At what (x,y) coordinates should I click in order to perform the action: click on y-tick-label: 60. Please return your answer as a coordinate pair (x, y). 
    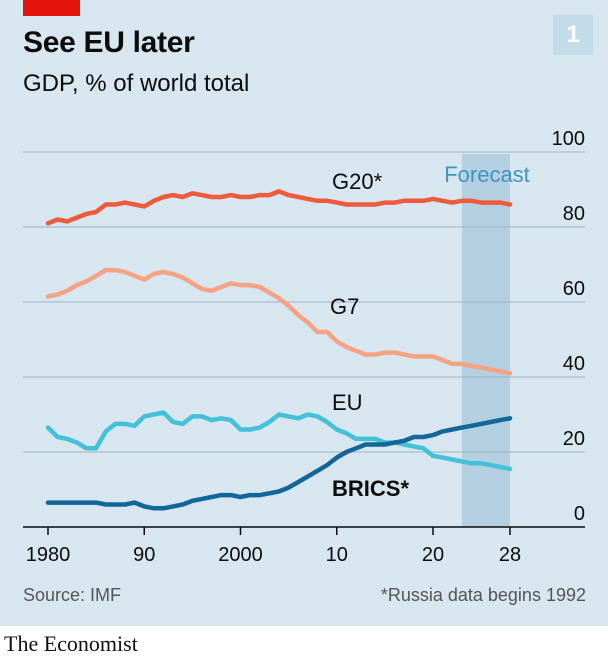
    Looking at the image, I should click on (574, 289).